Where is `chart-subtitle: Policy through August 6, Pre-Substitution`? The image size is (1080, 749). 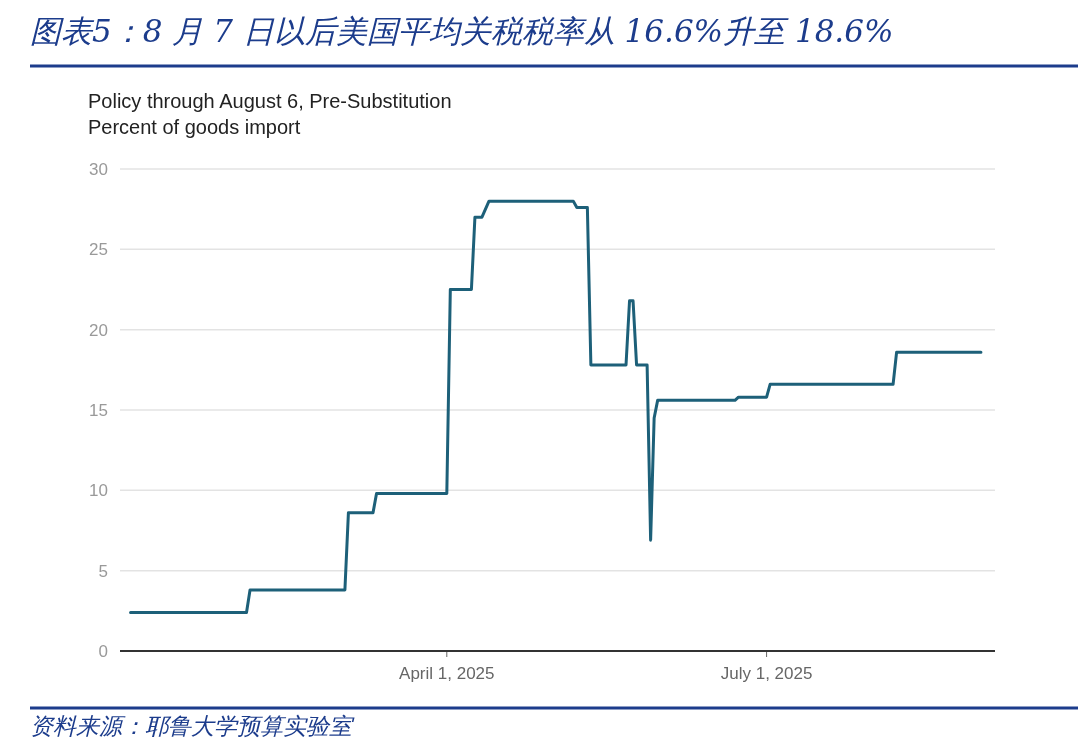 chart-subtitle: Policy through August 6, Pre-Substitution is located at coordinates (270, 101).